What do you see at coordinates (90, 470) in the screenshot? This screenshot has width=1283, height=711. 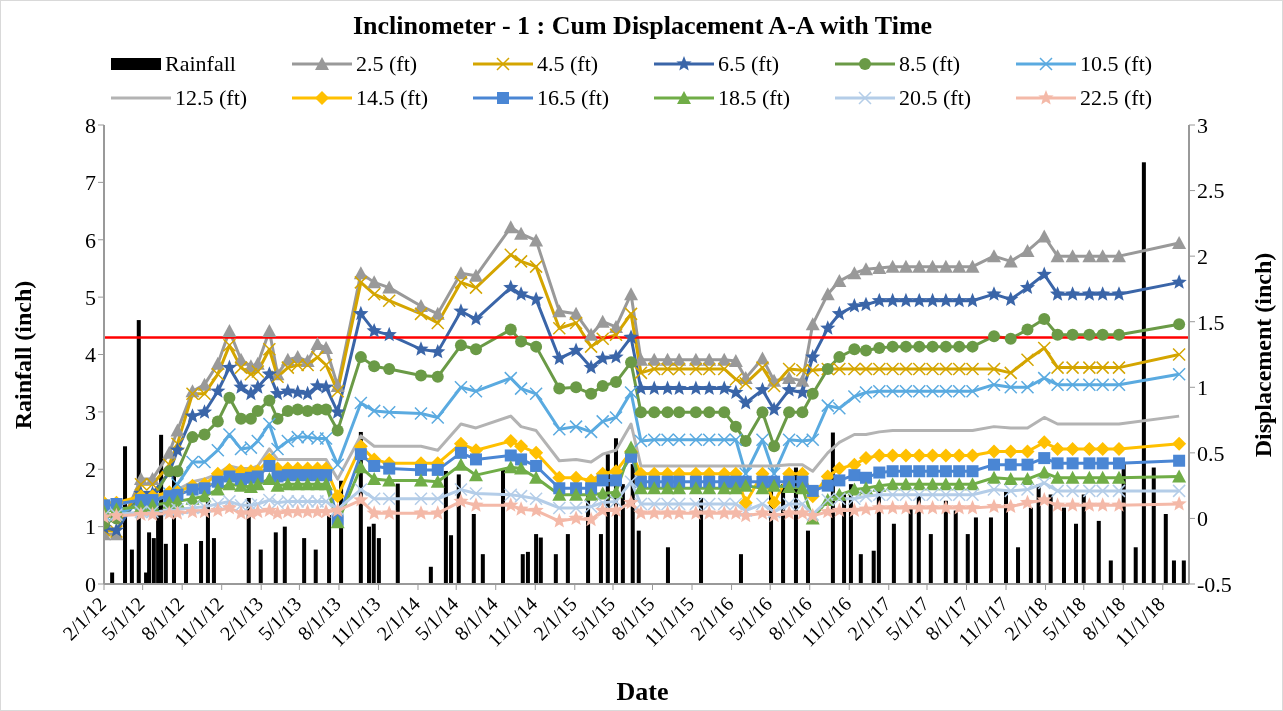 I see `y-tick-label: 2` at bounding box center [90, 470].